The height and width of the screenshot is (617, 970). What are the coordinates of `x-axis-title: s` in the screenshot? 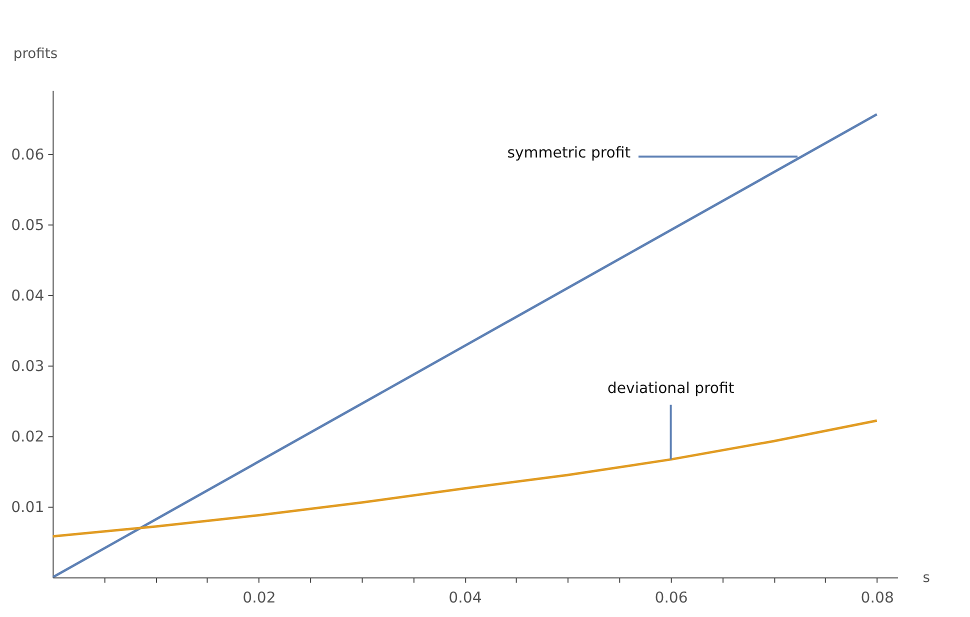 It's located at (926, 578).